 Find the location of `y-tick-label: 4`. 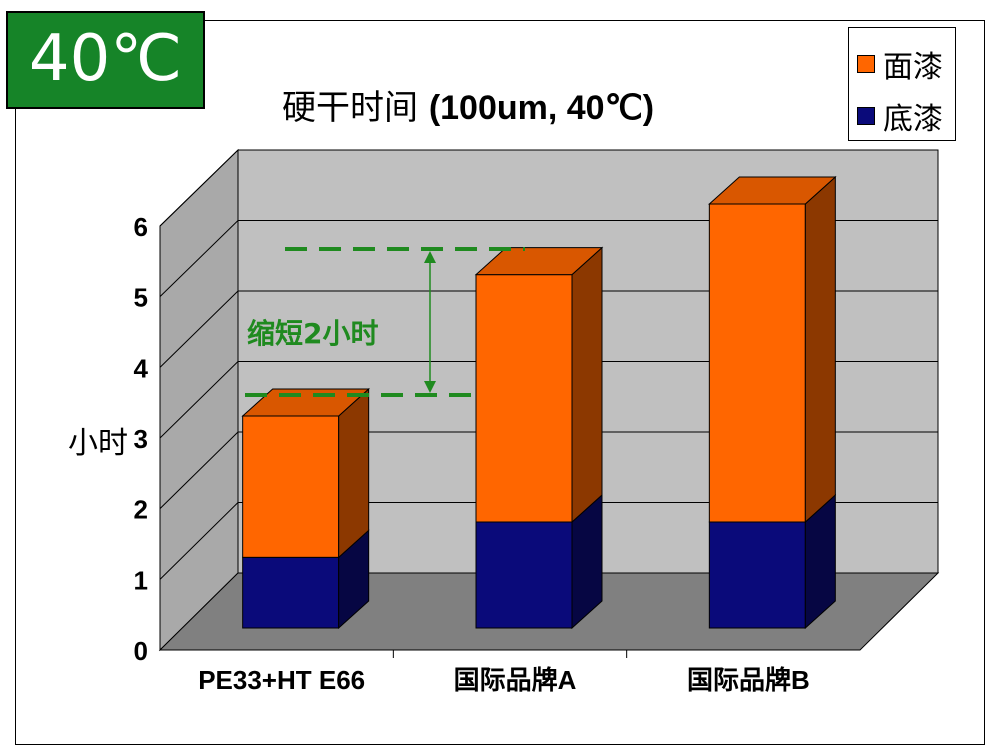

y-tick-label: 4 is located at coordinates (141, 368).